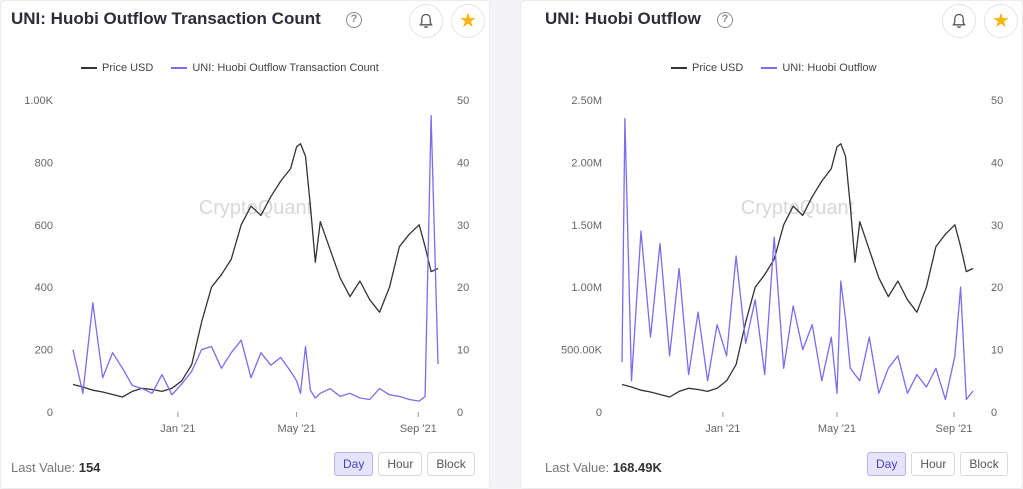  I want to click on y-left-tick-label: 500.00K, so click(582, 351).